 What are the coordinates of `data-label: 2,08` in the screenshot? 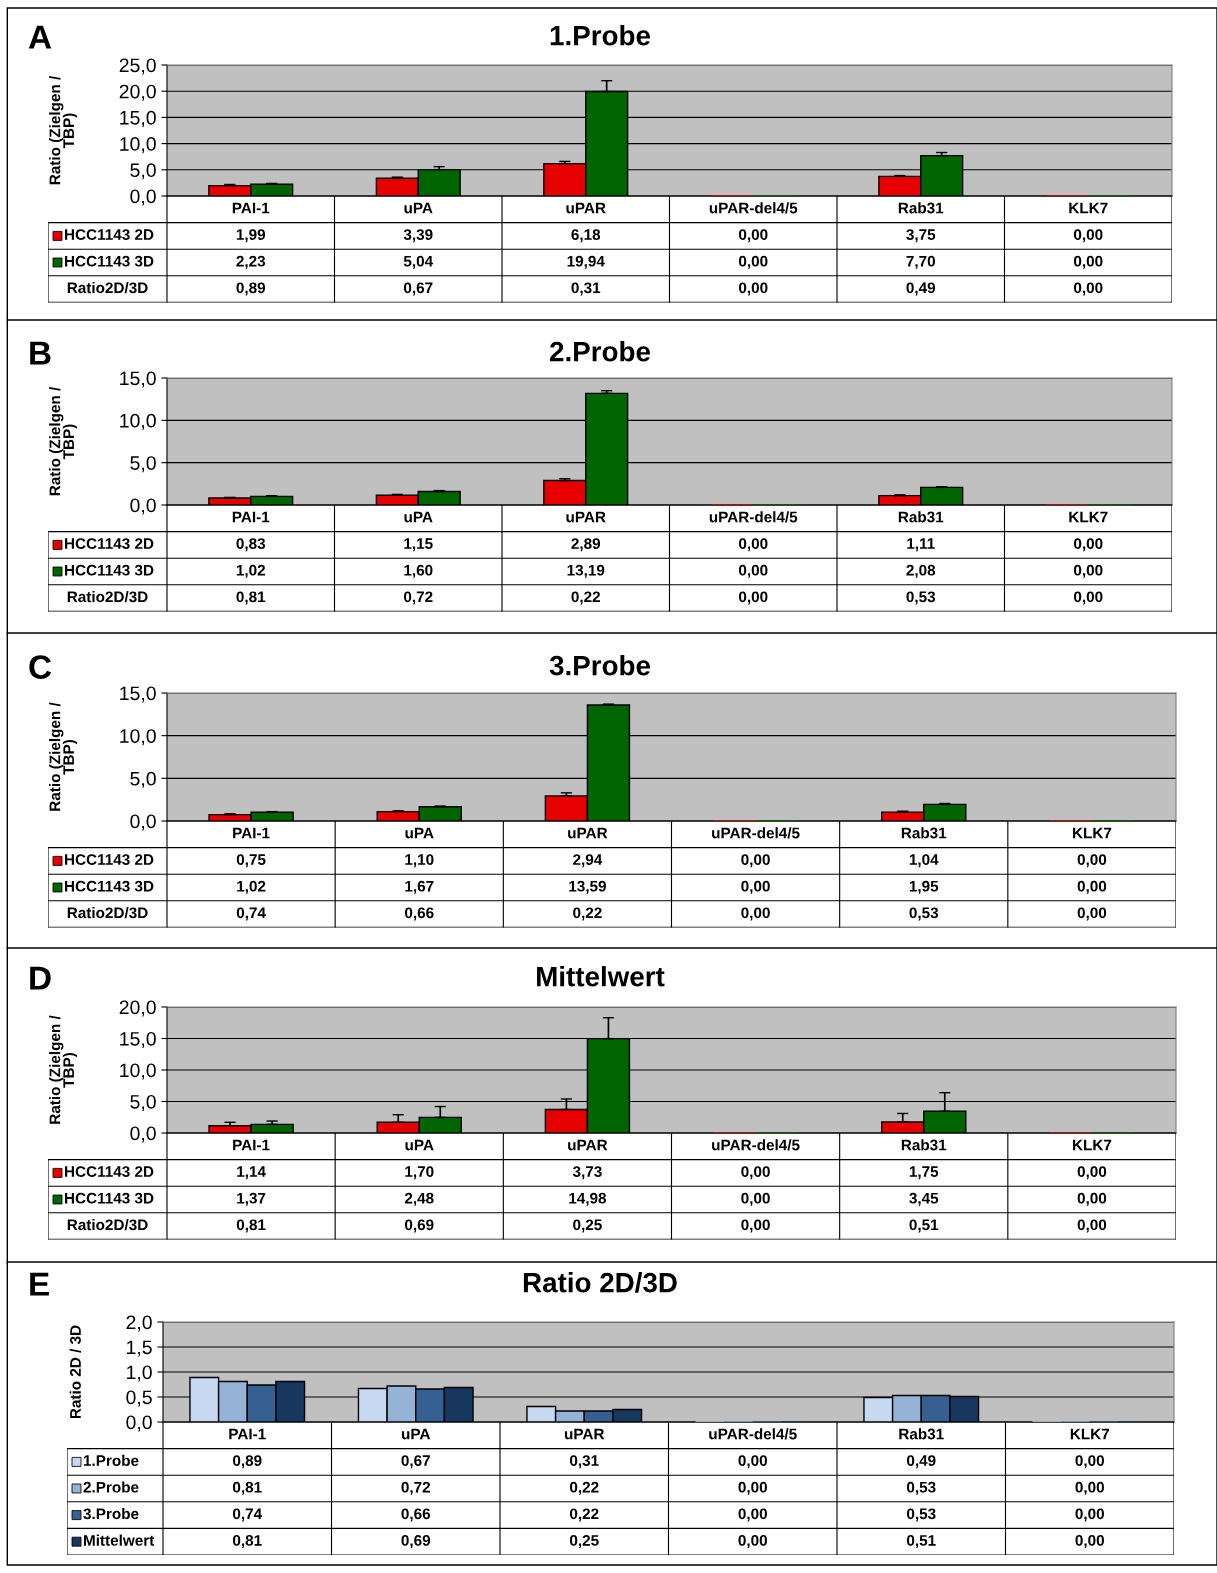 It's located at (921, 571).